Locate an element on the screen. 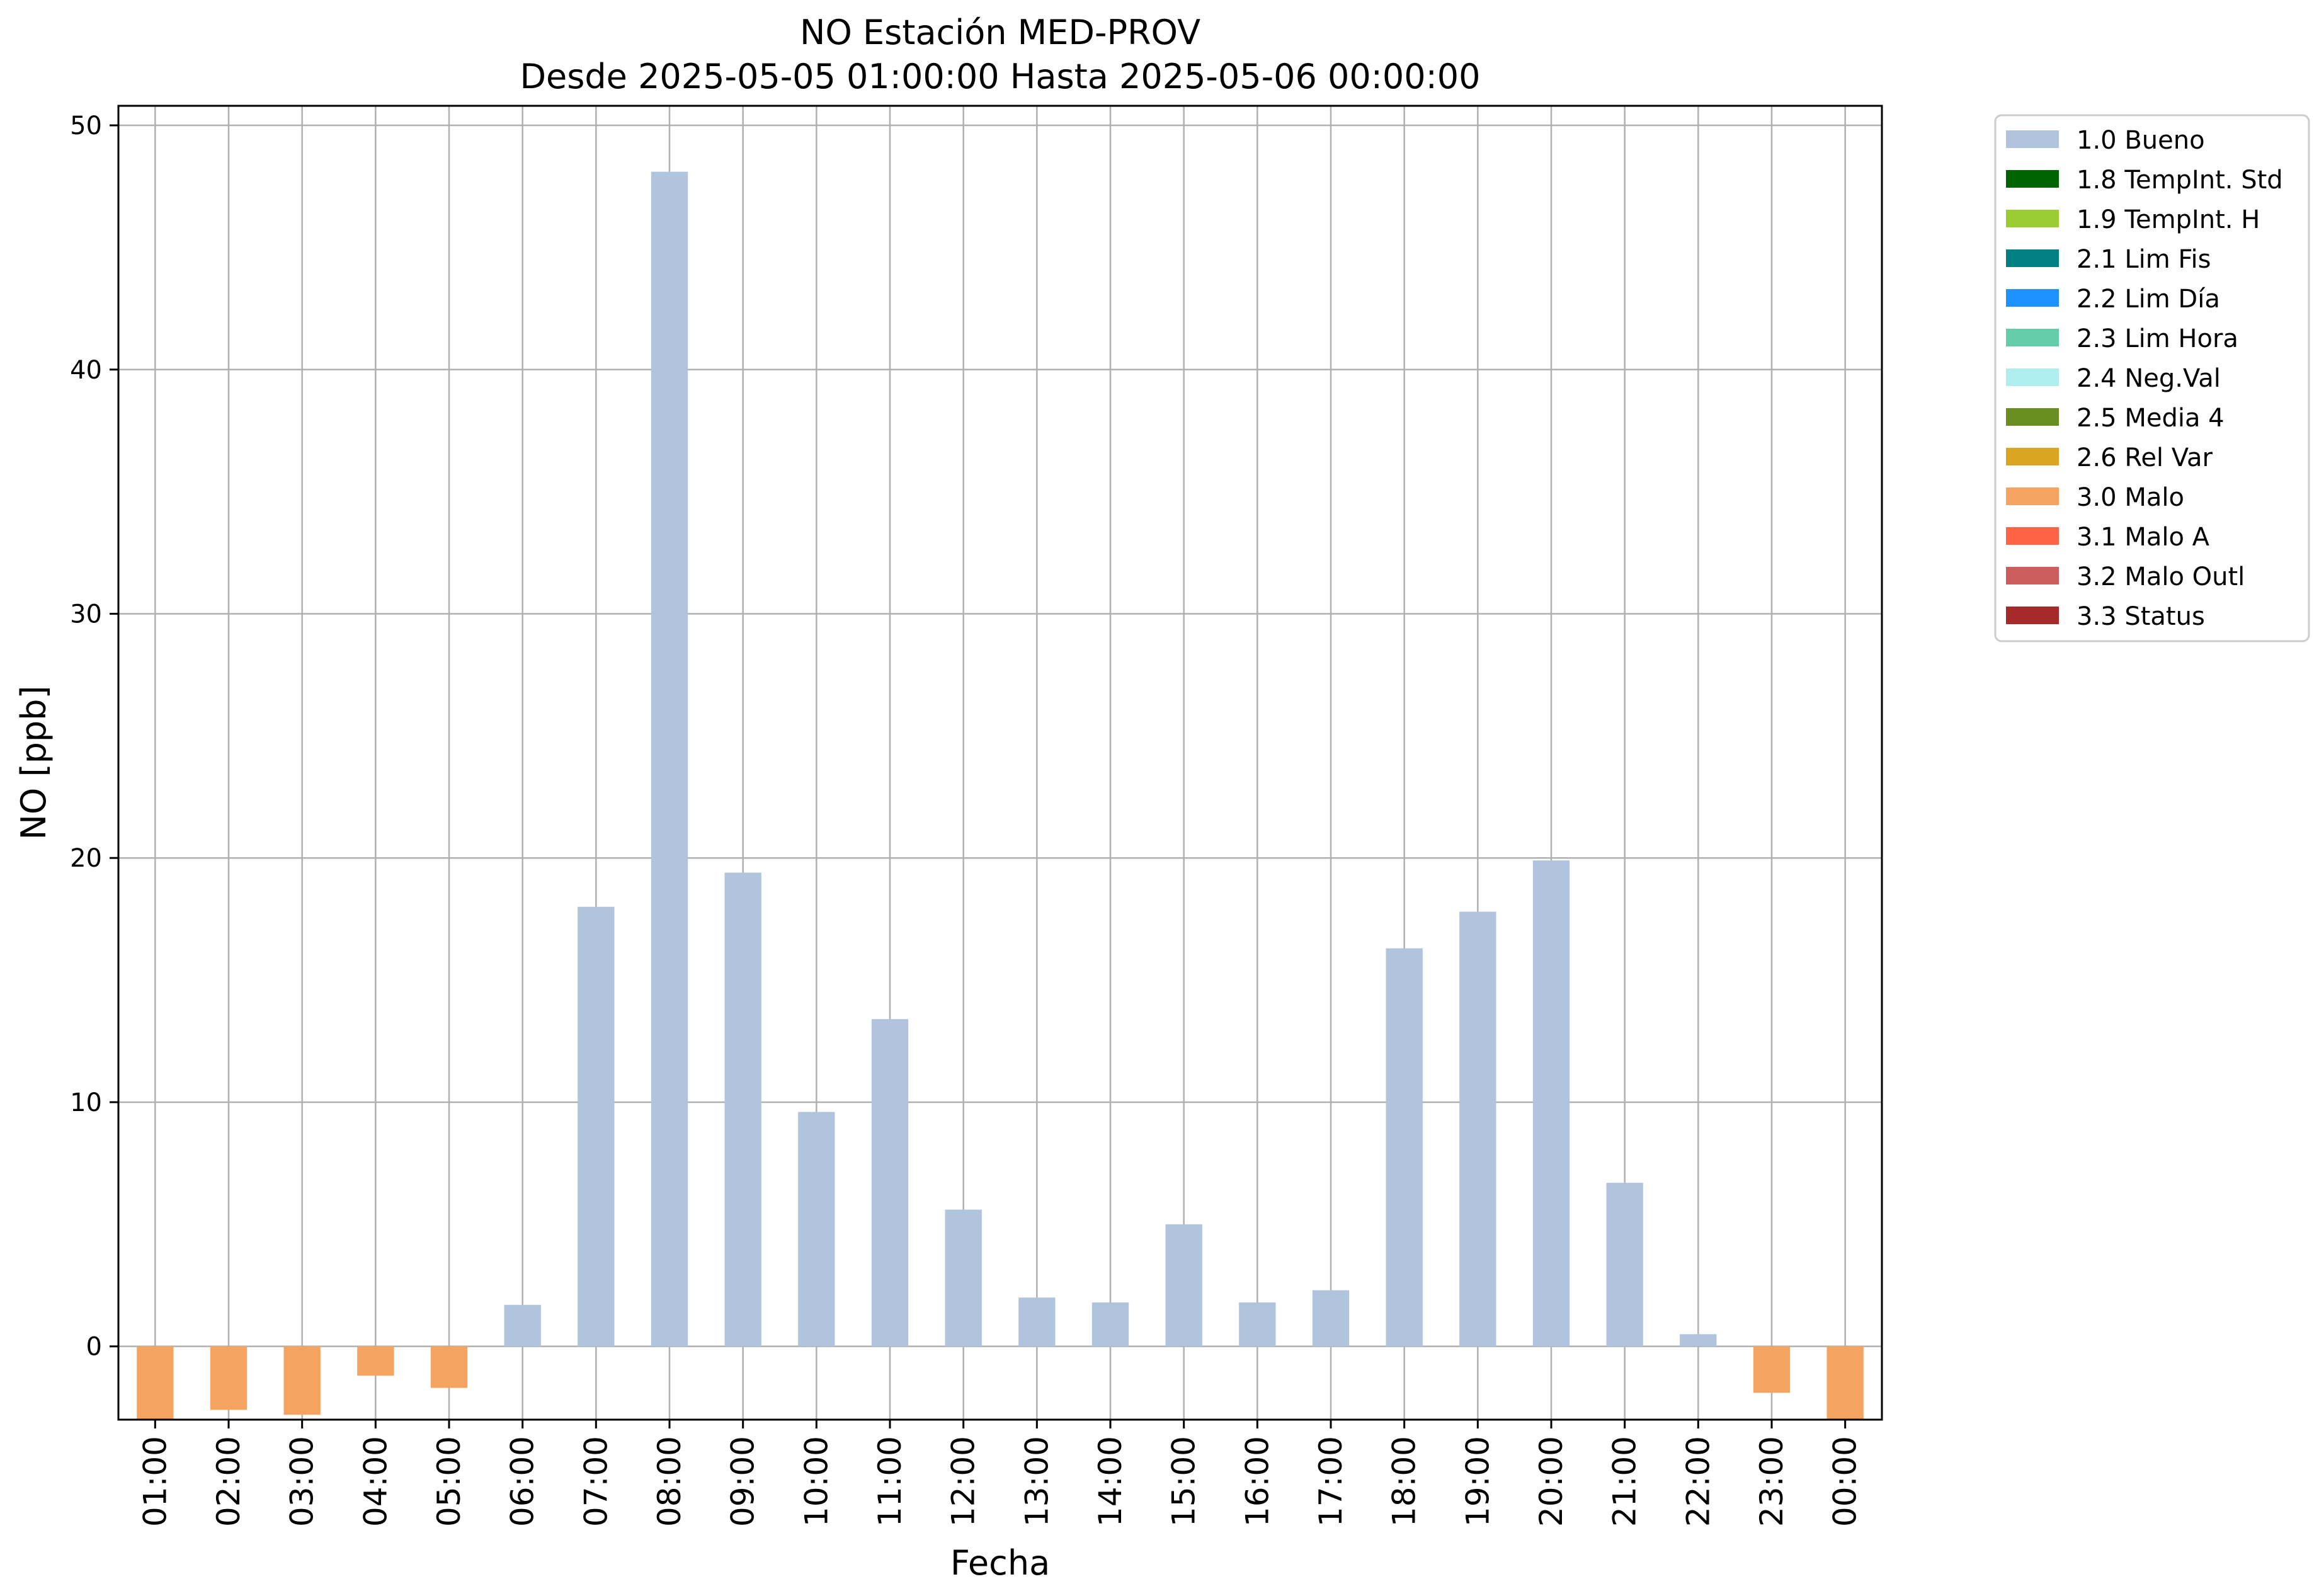 Image resolution: width=2319 pixels, height=1596 pixels. x-tick-label: 18:00 is located at coordinates (1404, 1481).